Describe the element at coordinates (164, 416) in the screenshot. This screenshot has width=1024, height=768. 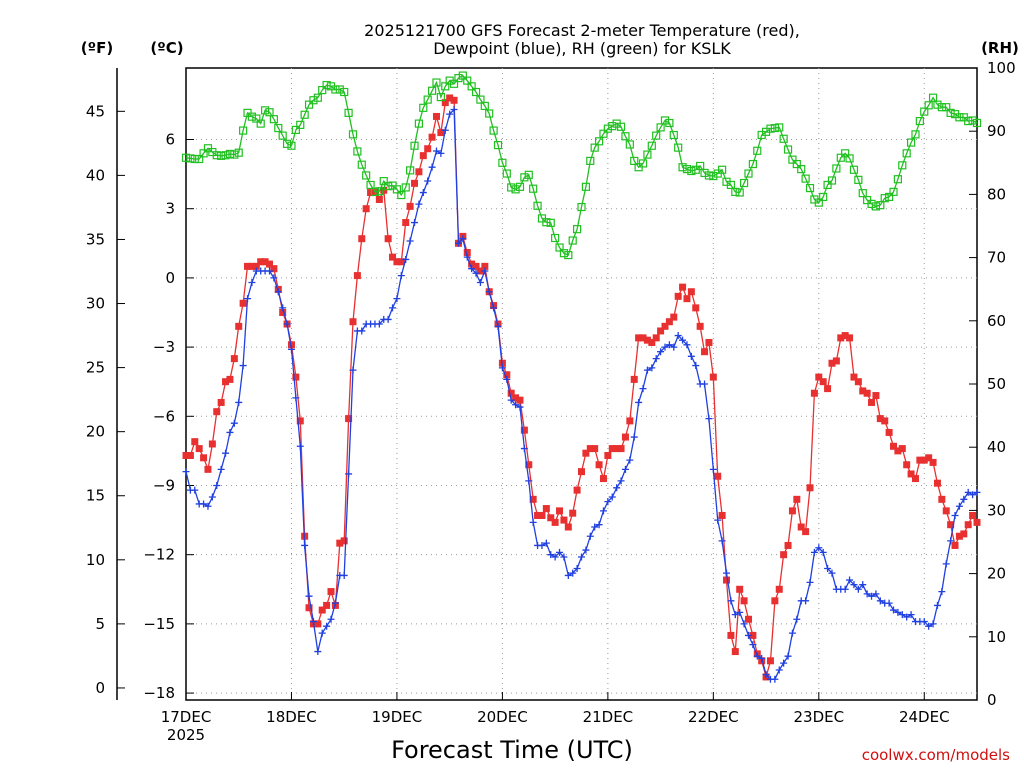
I see `celsius-tick-label: −6` at that location.